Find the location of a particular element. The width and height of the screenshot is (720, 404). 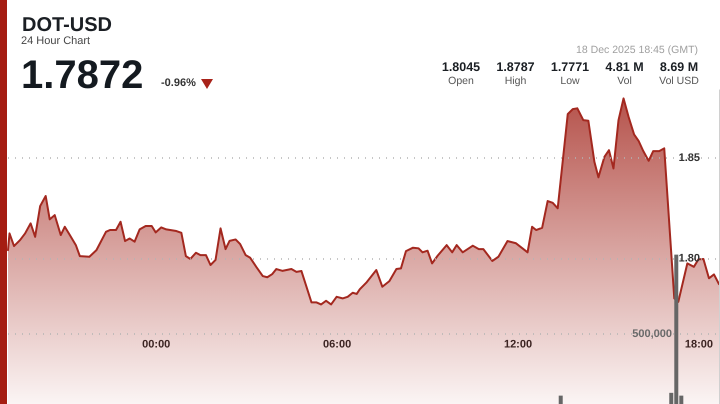

text: Low is located at coordinates (570, 80).